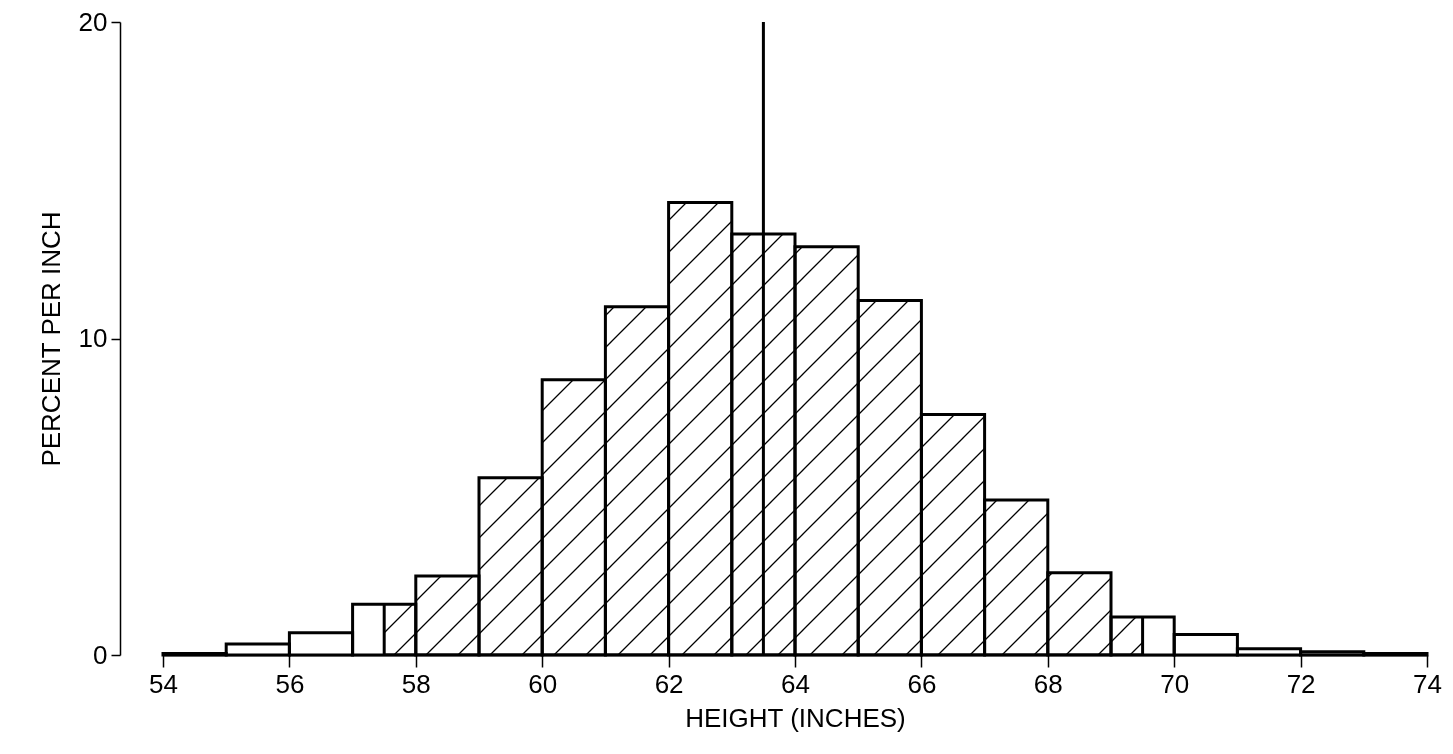 This screenshot has width=1453, height=754. What do you see at coordinates (795, 717) in the screenshot?
I see `x-axis-title: HEIGHT (INCHES)` at bounding box center [795, 717].